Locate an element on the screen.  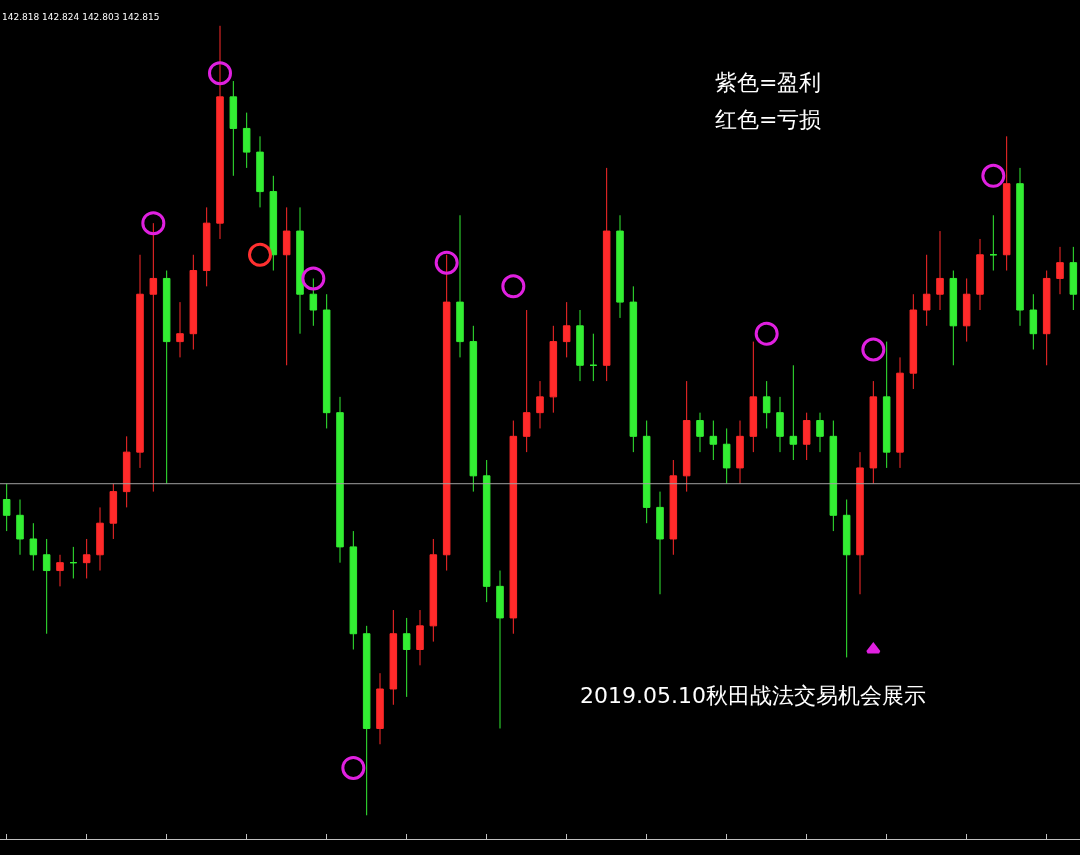
annotation: 红色=亏损 is located at coordinates (768, 119).